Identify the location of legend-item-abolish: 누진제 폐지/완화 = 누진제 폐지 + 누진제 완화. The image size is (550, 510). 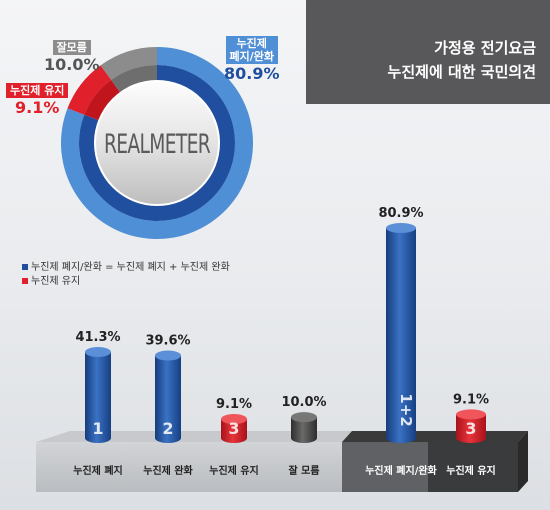
(126, 268).